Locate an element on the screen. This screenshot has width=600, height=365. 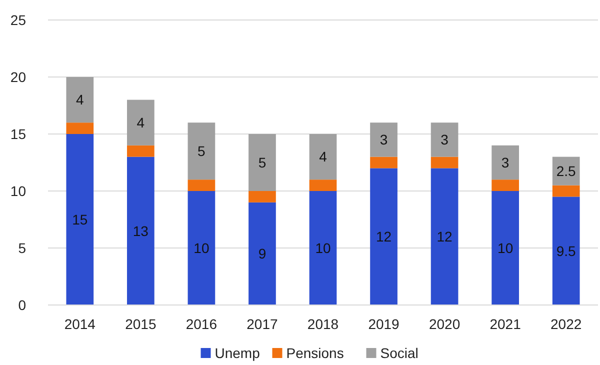
data-label: 13 is located at coordinates (140, 230).